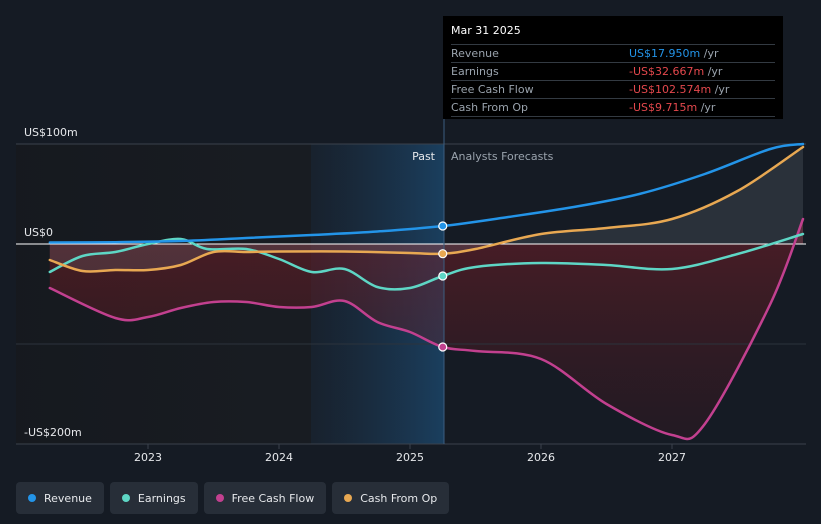 Image resolution: width=821 pixels, height=524 pixels. I want to click on tooltip-row-cash-from-op: Cash From Op -US$9.715m /yr, so click(613, 108).